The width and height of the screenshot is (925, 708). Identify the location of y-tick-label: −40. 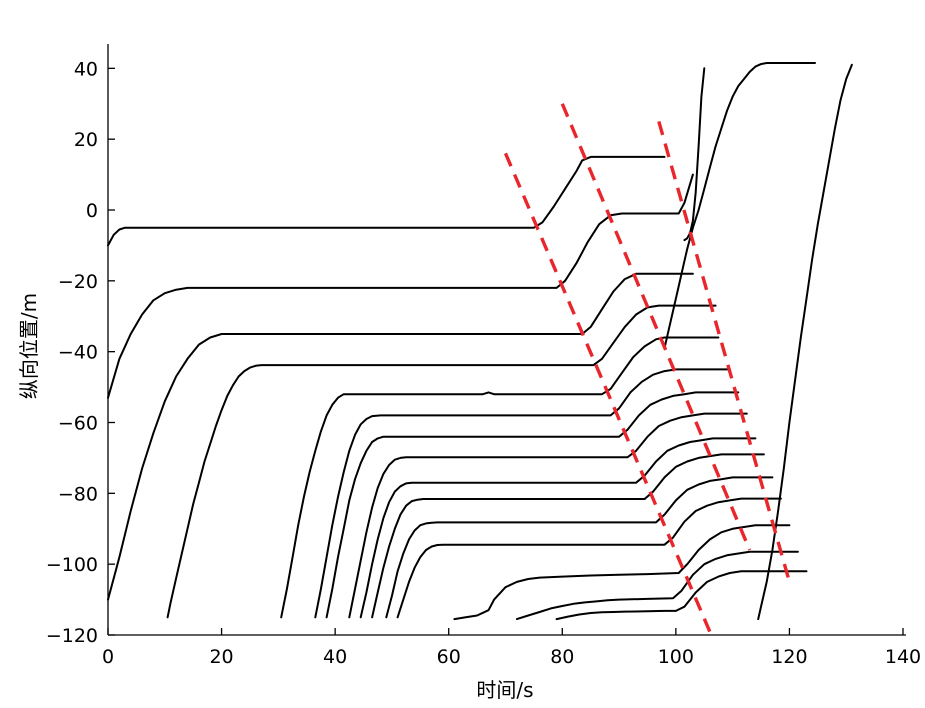
(78, 353).